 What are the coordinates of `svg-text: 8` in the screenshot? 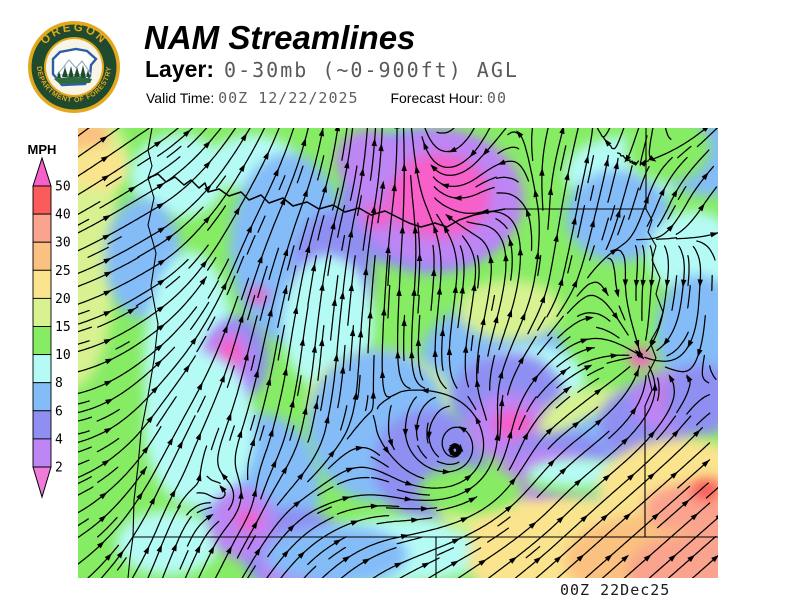 It's located at (59, 383).